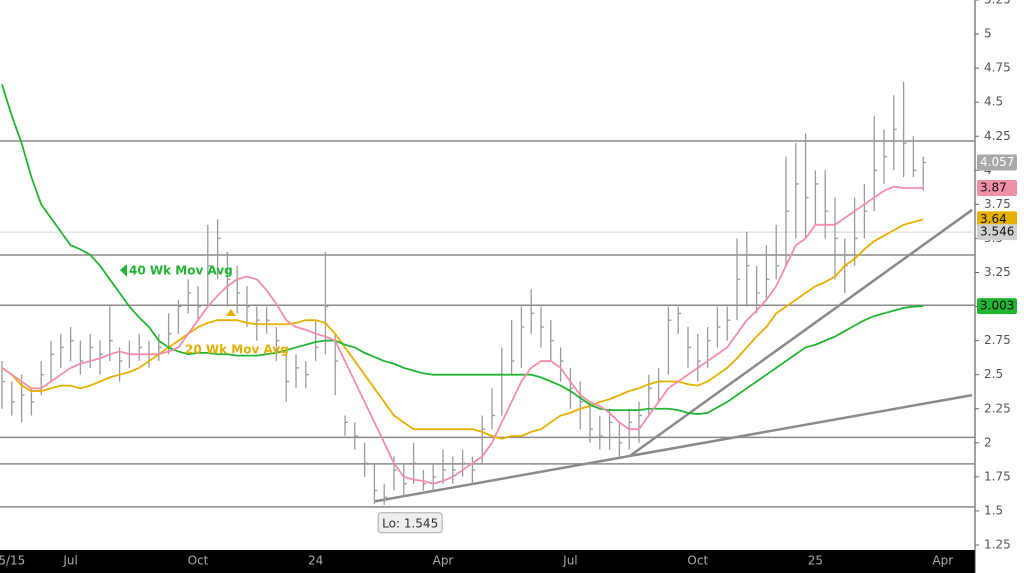 The height and width of the screenshot is (573, 1024). What do you see at coordinates (12, 561) in the screenshot?
I see `x-tick-label: 5/15` at bounding box center [12, 561].